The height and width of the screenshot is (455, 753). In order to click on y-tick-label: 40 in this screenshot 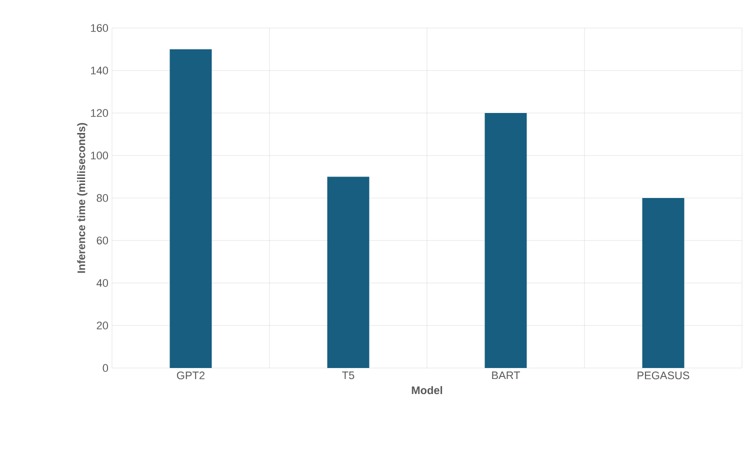, I will do `click(102, 283)`.